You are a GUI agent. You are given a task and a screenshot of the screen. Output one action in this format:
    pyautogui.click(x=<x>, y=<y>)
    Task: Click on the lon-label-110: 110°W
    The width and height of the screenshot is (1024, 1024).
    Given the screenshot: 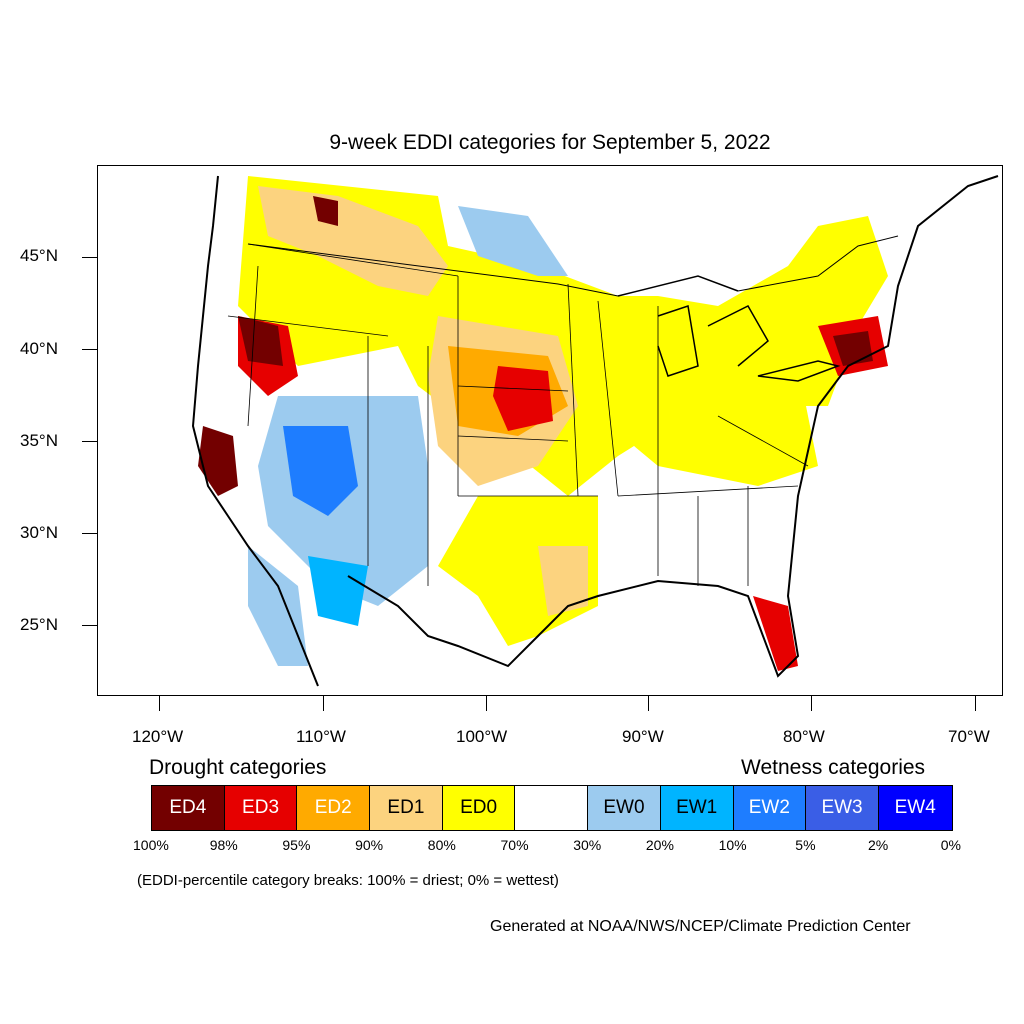 What is the action you would take?
    pyautogui.click(x=321, y=736)
    